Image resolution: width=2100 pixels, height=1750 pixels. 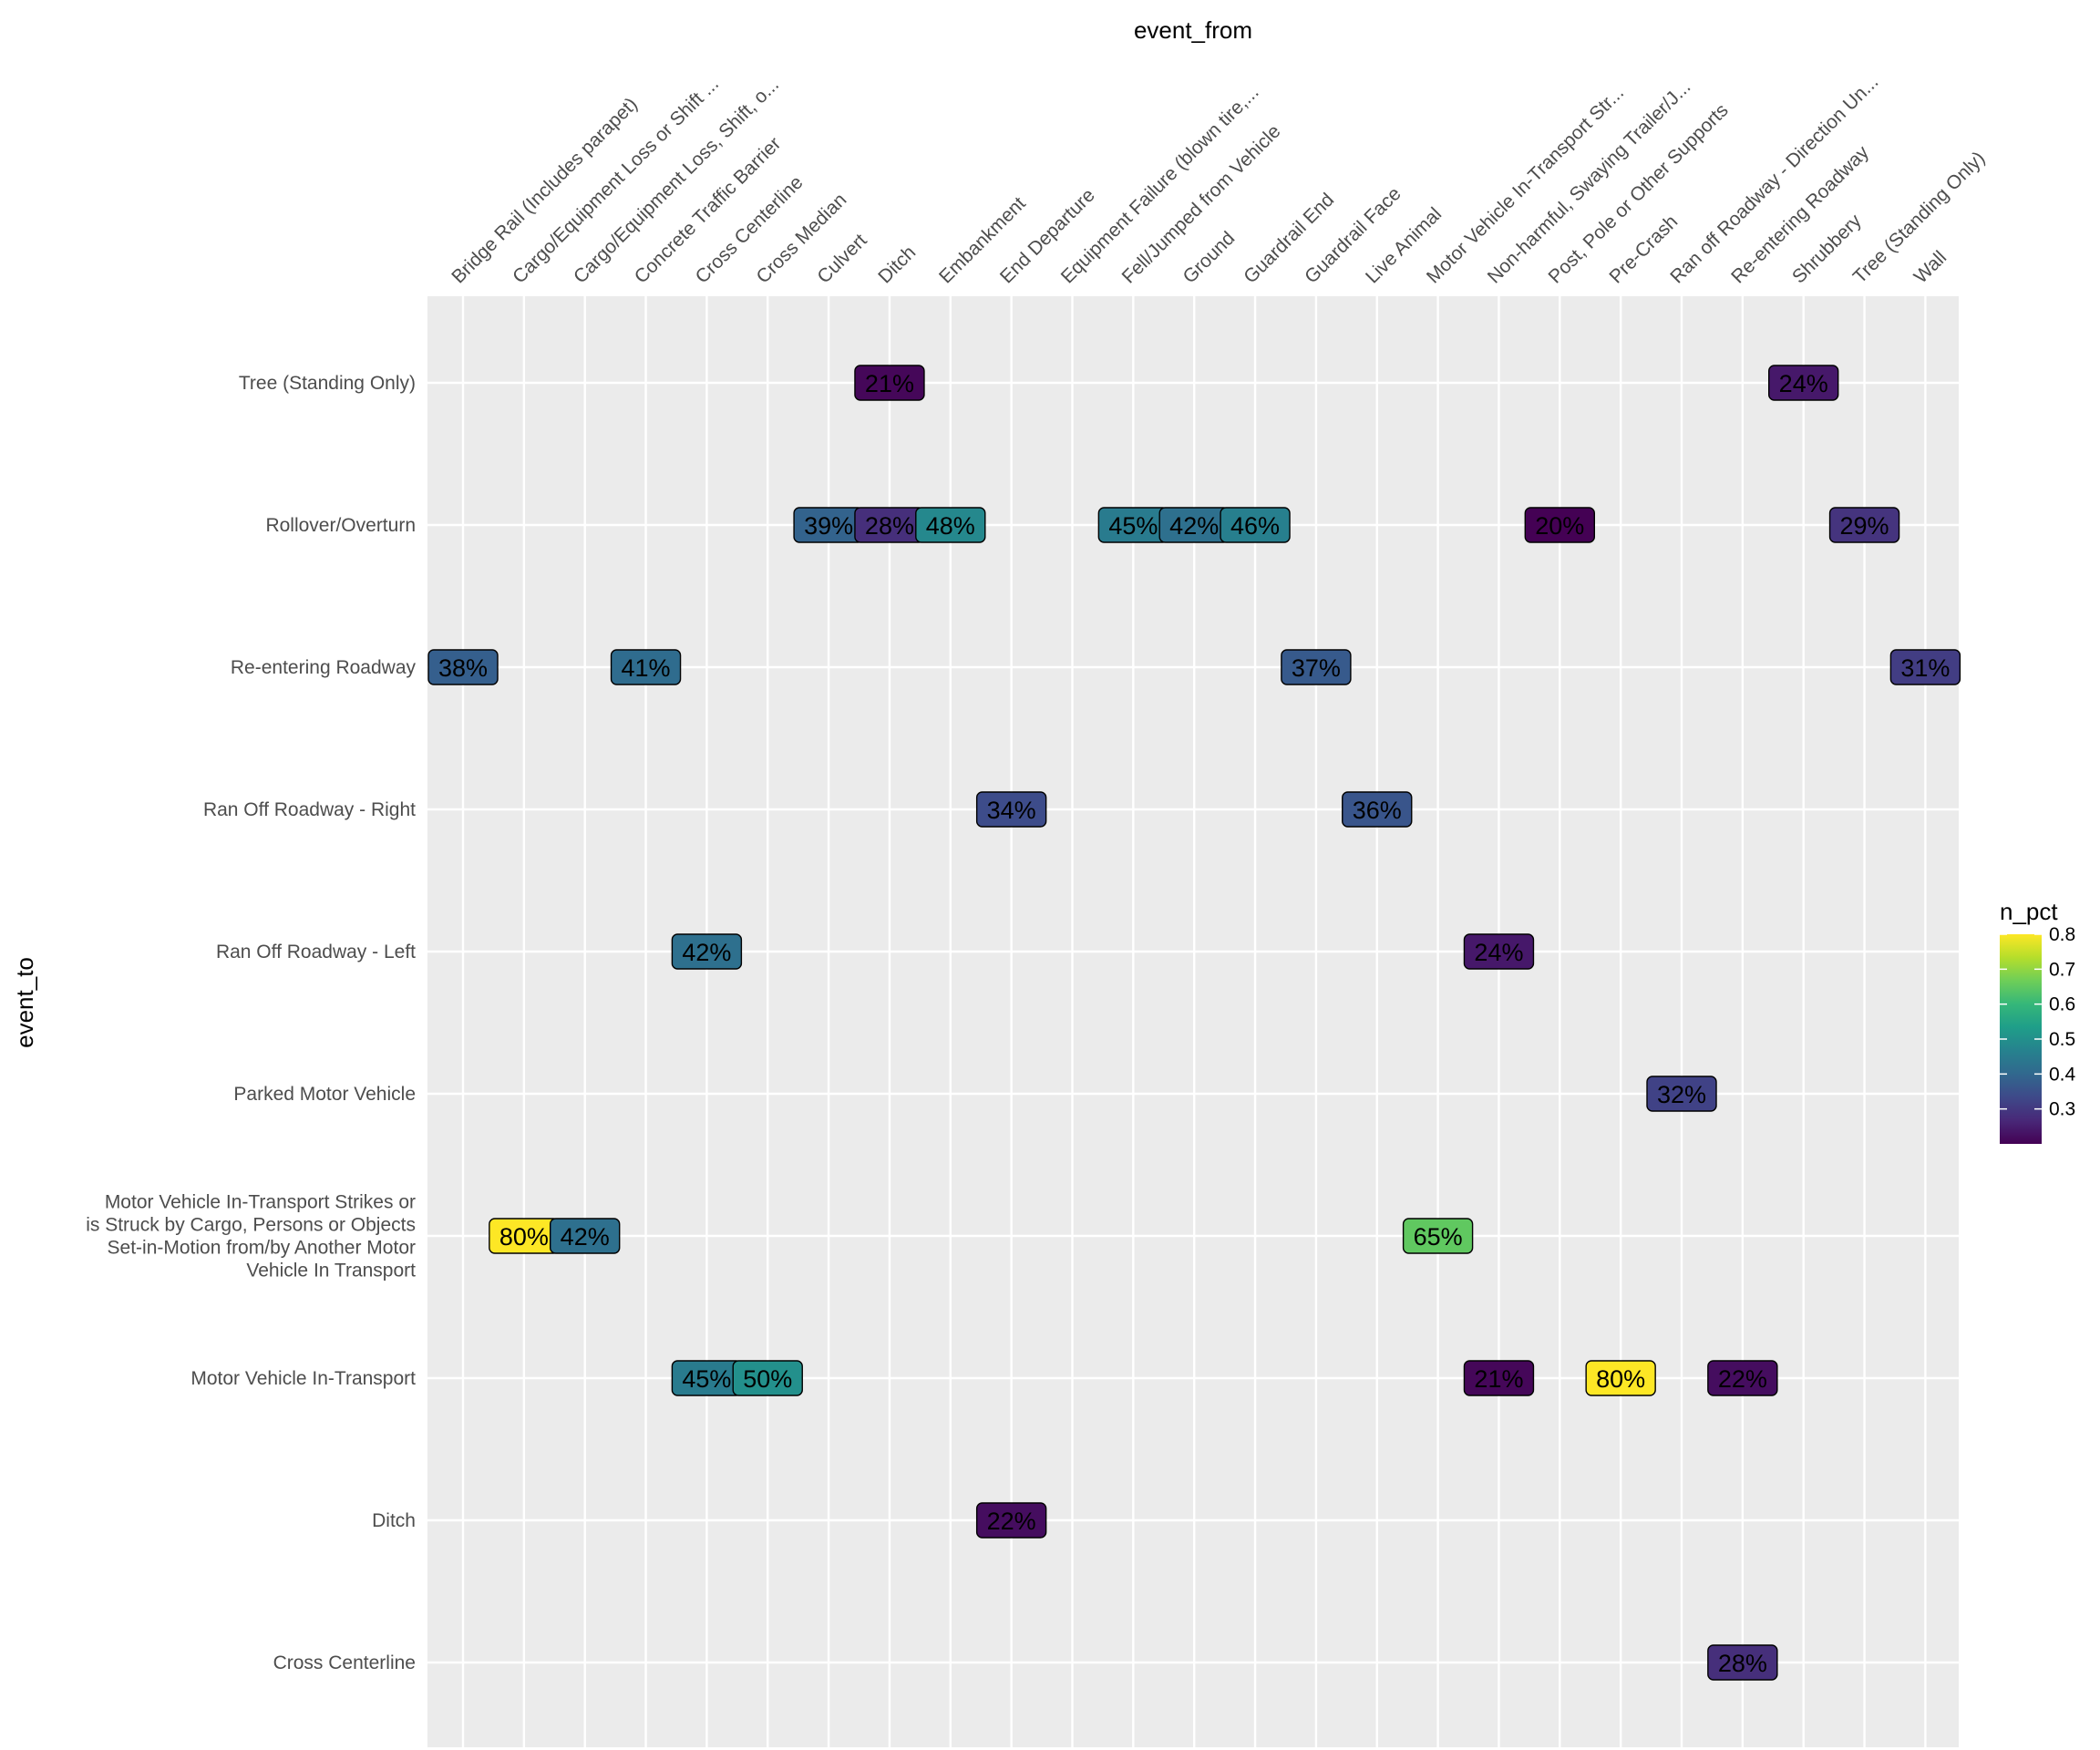 I want to click on y-tick-label: Tree (Standing Only), so click(x=328, y=384).